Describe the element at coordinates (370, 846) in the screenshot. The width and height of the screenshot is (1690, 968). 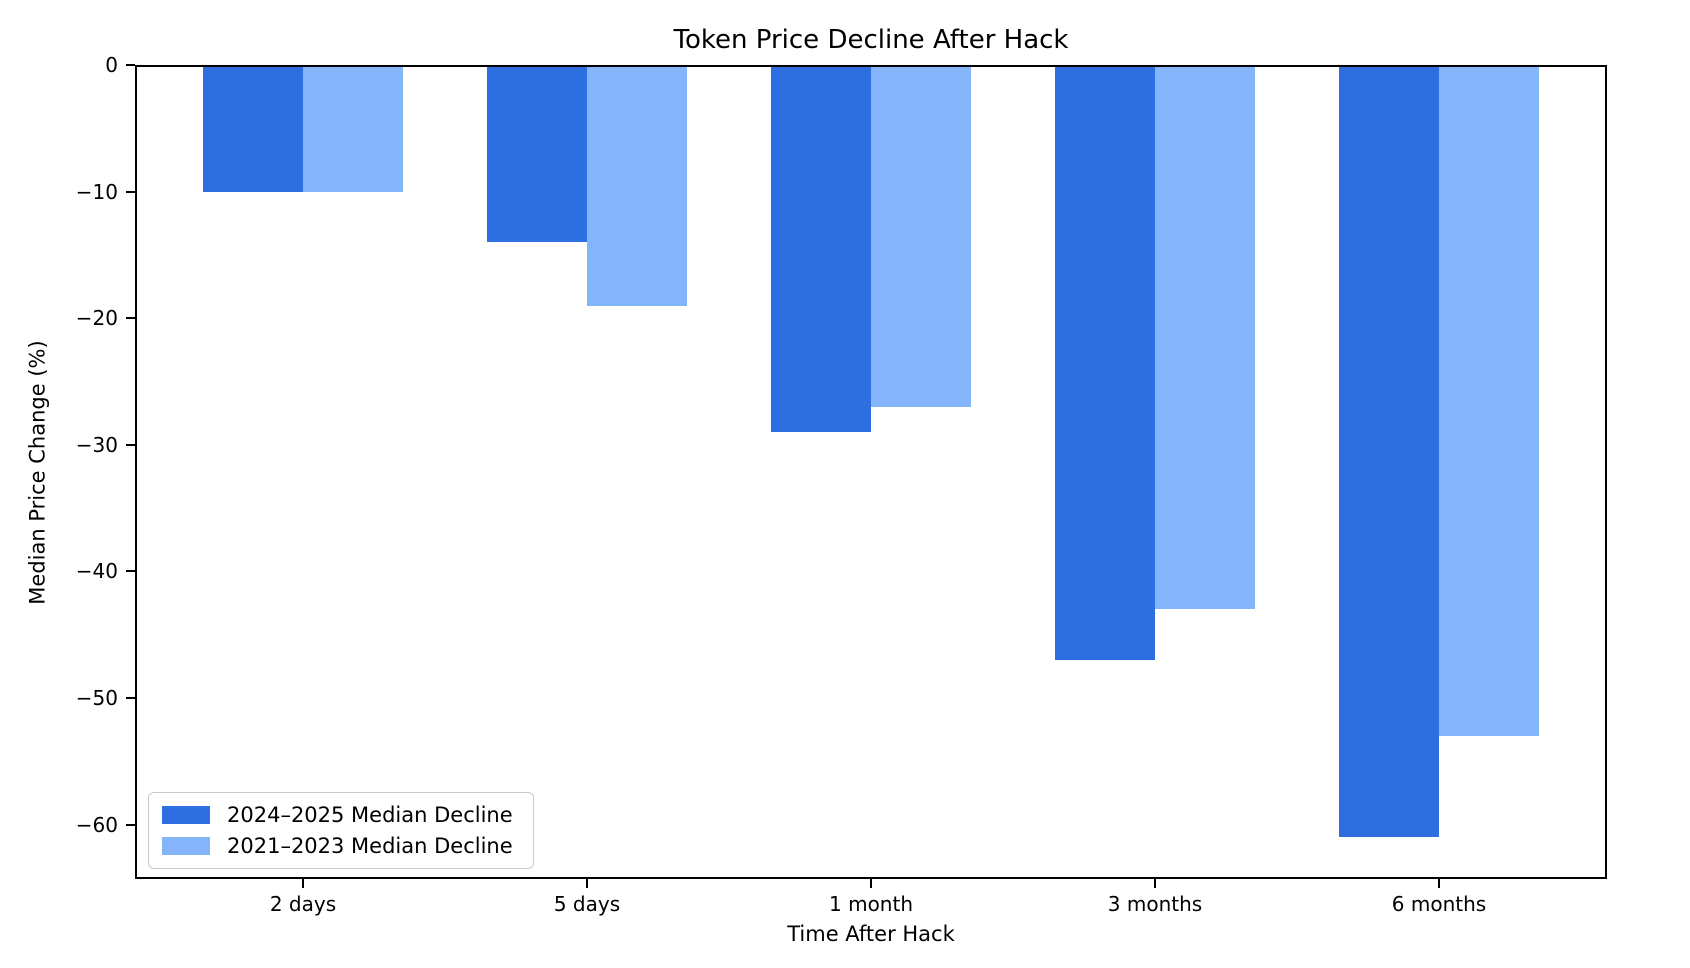
I see `legend-label: 2021–2023 Median Decline` at that location.